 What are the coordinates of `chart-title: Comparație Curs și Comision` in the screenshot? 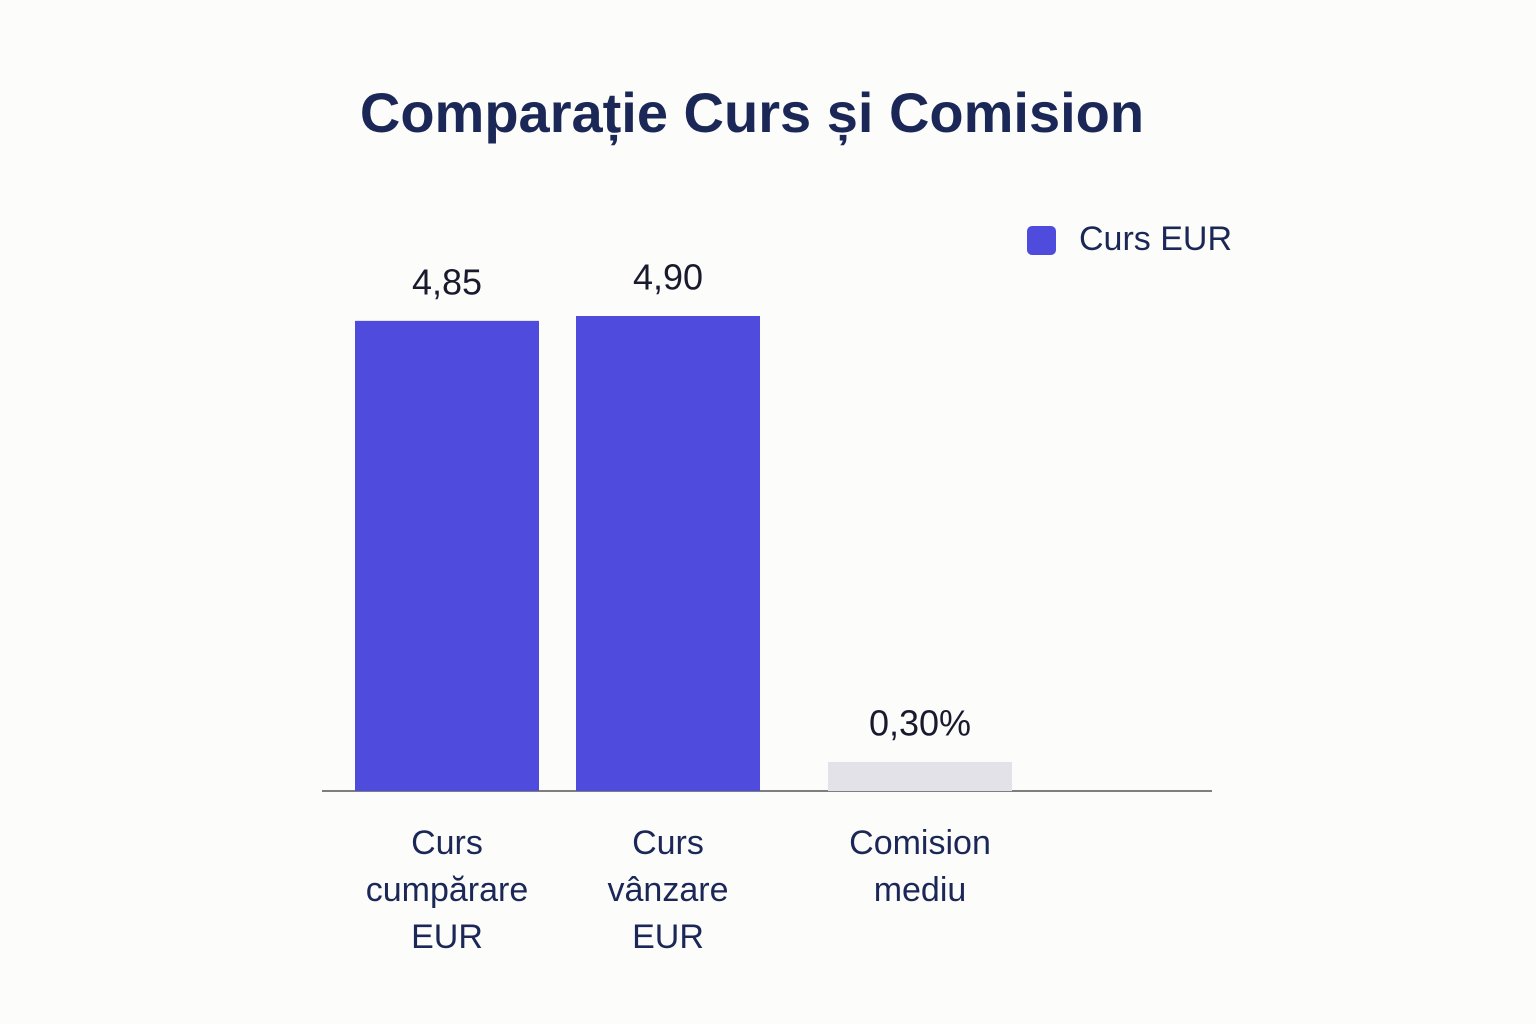 It's located at (752, 113).